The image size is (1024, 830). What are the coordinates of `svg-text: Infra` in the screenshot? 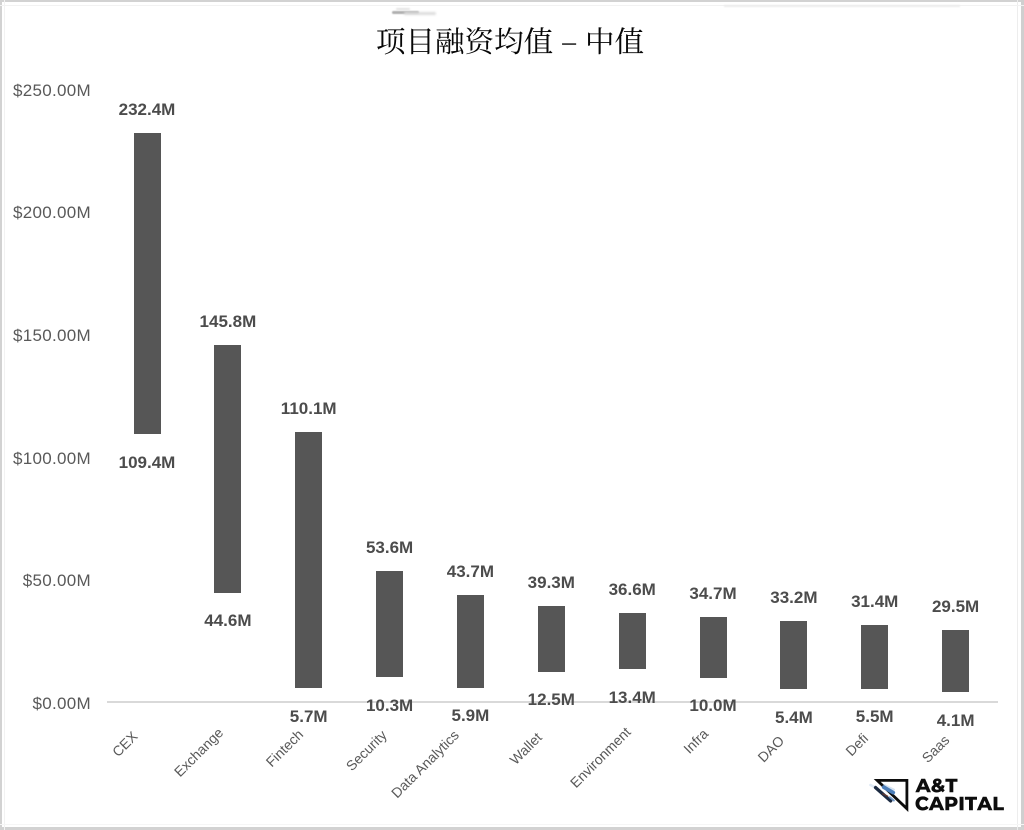 It's located at (695, 740).